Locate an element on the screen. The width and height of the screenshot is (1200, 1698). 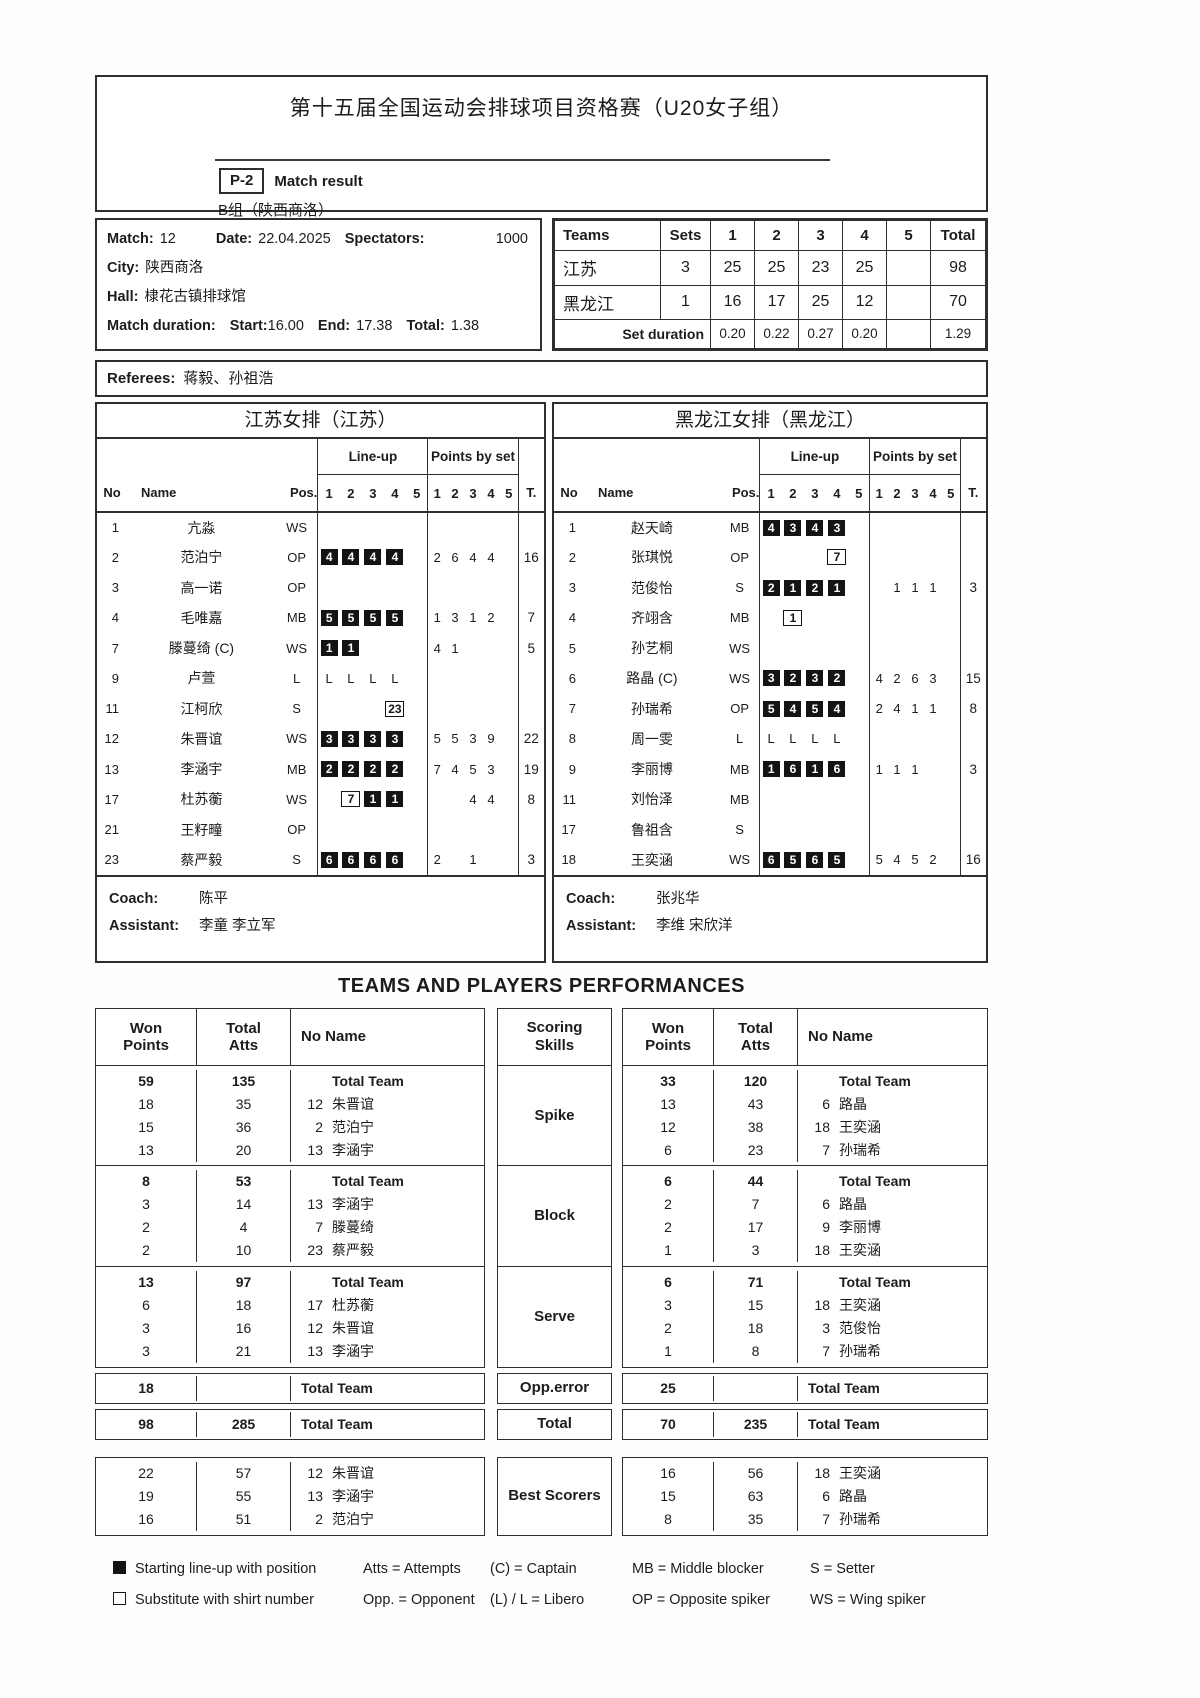
player-name: 江柯欣 is located at coordinates (201, 708).